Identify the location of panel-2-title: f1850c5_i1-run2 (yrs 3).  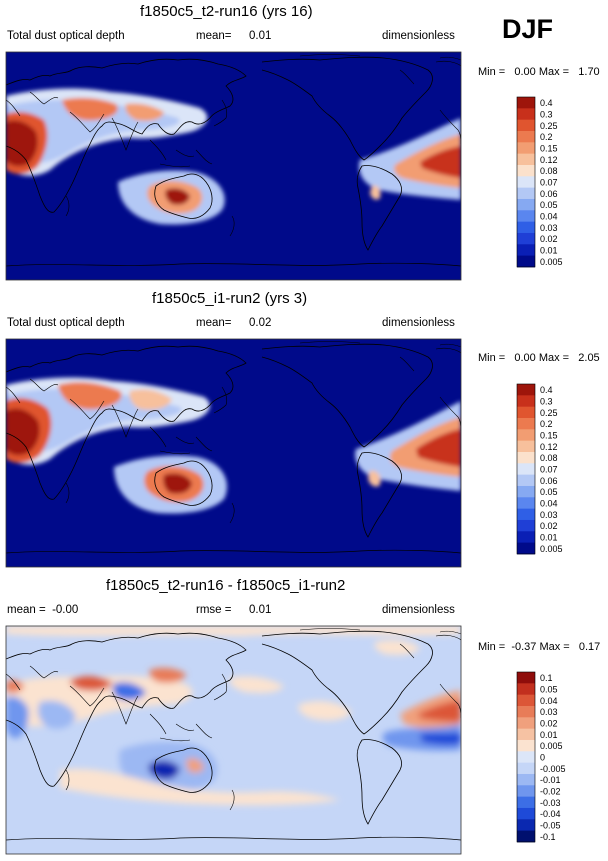
(230, 298).